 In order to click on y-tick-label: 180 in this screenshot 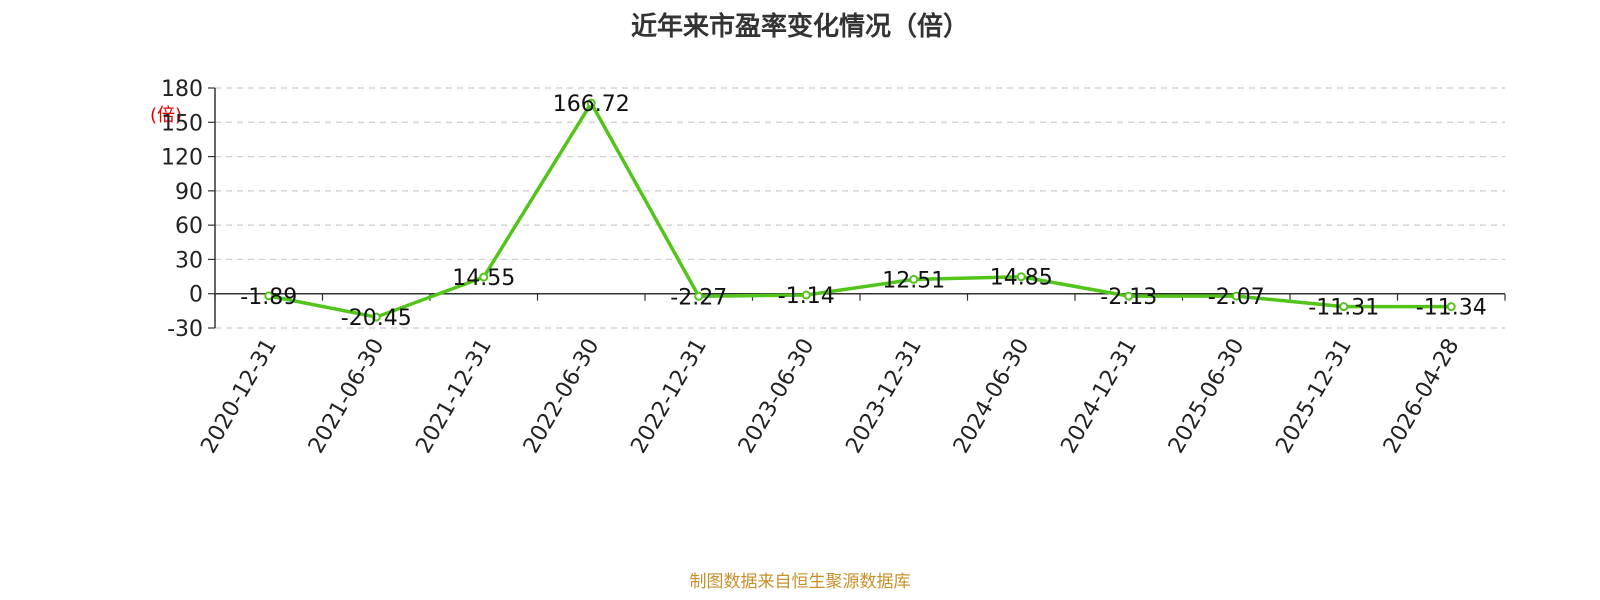, I will do `click(182, 89)`.